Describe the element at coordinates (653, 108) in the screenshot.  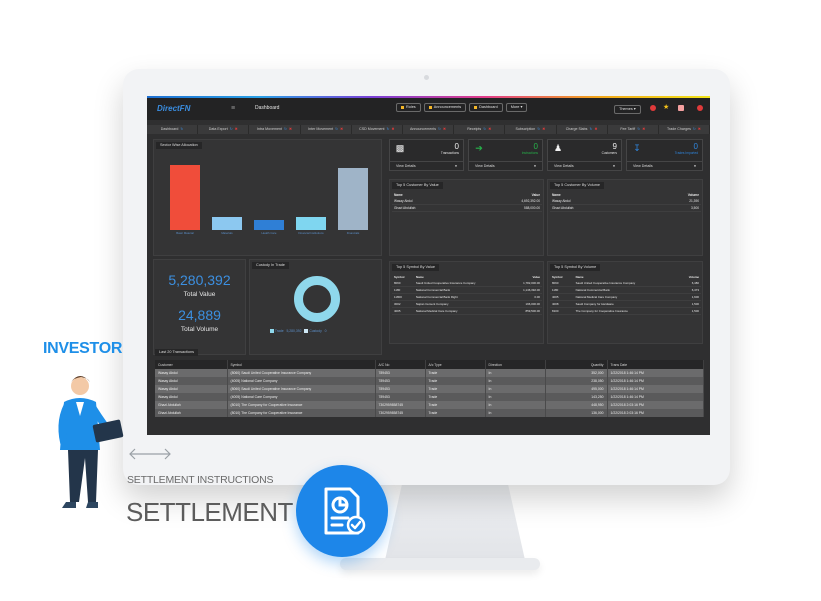
I see `record-icon` at that location.